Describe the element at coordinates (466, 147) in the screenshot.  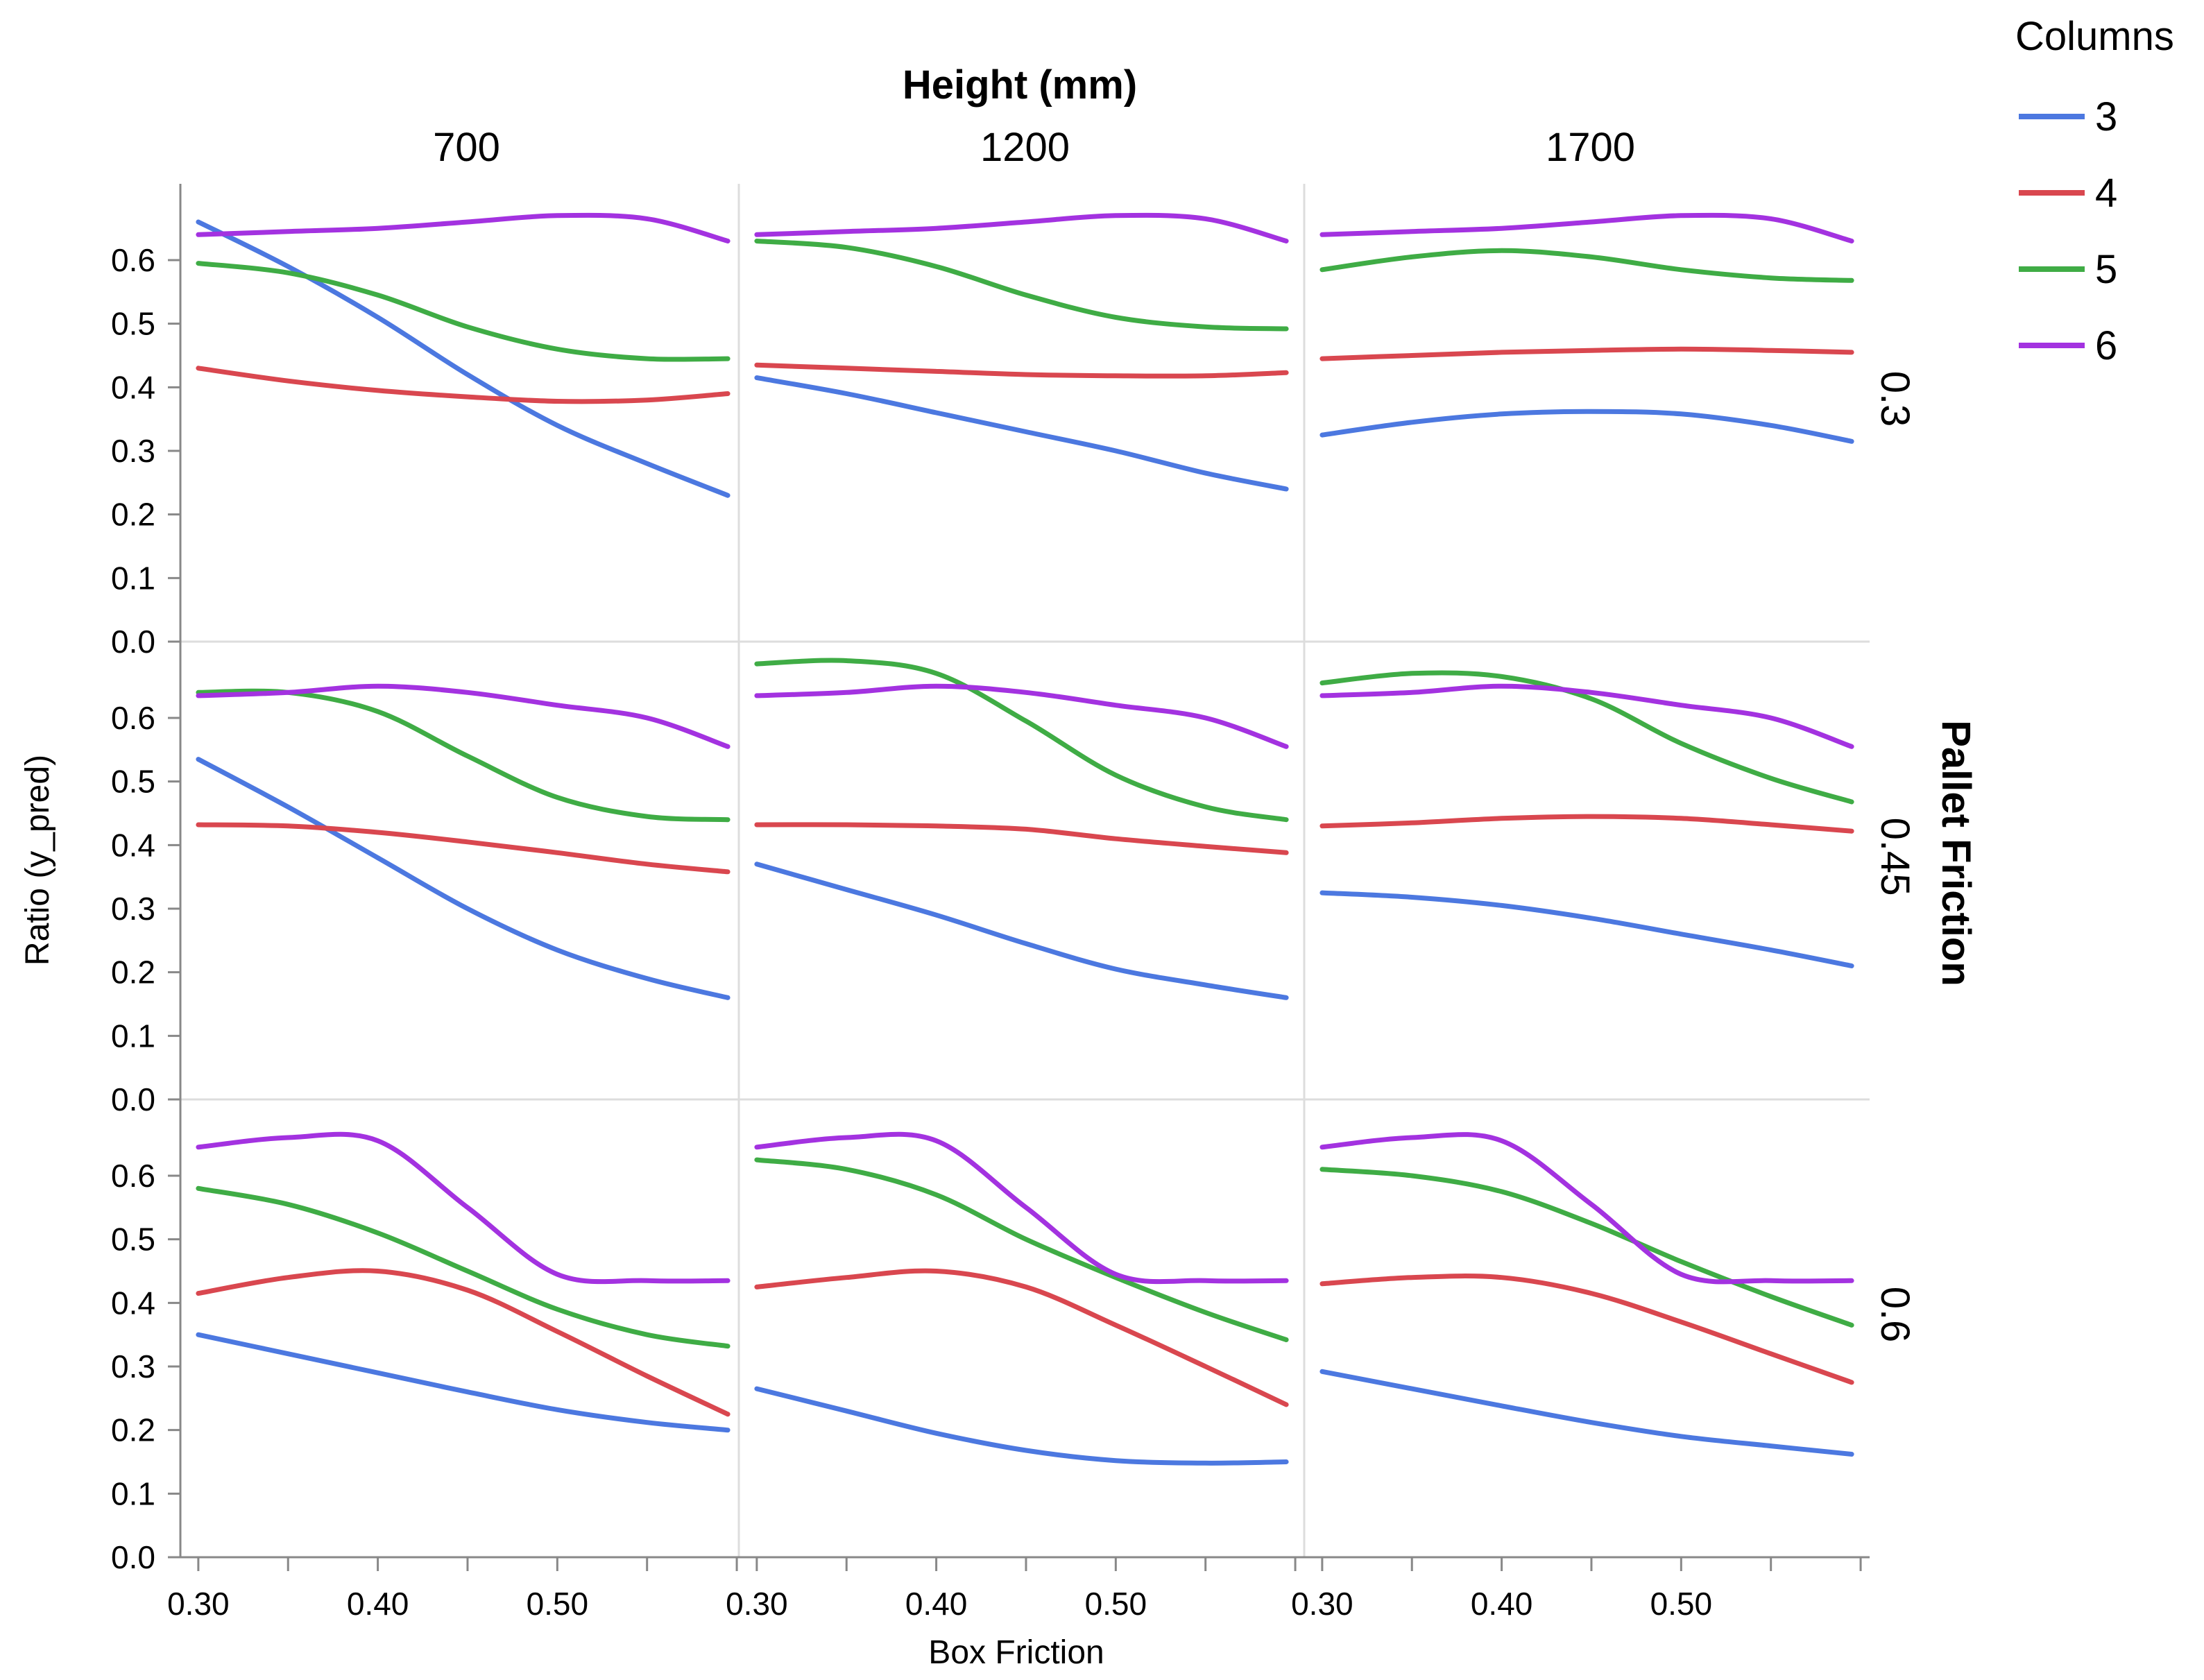
I see `column-facet-label: 700` at that location.